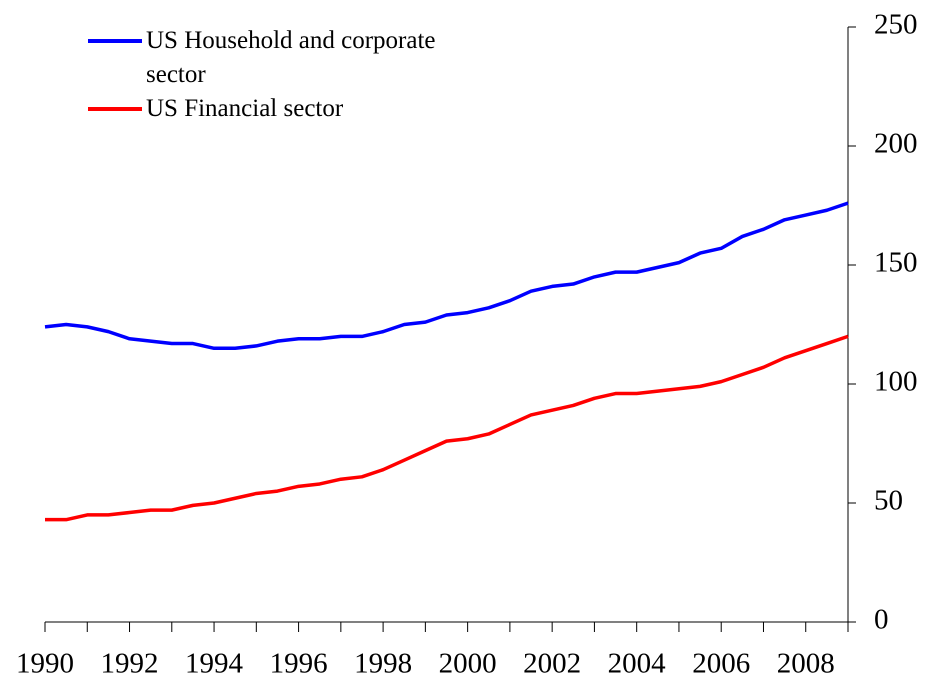 The height and width of the screenshot is (693, 936). What do you see at coordinates (245, 108) in the screenshot?
I see `legend-label: US Financial sector` at bounding box center [245, 108].